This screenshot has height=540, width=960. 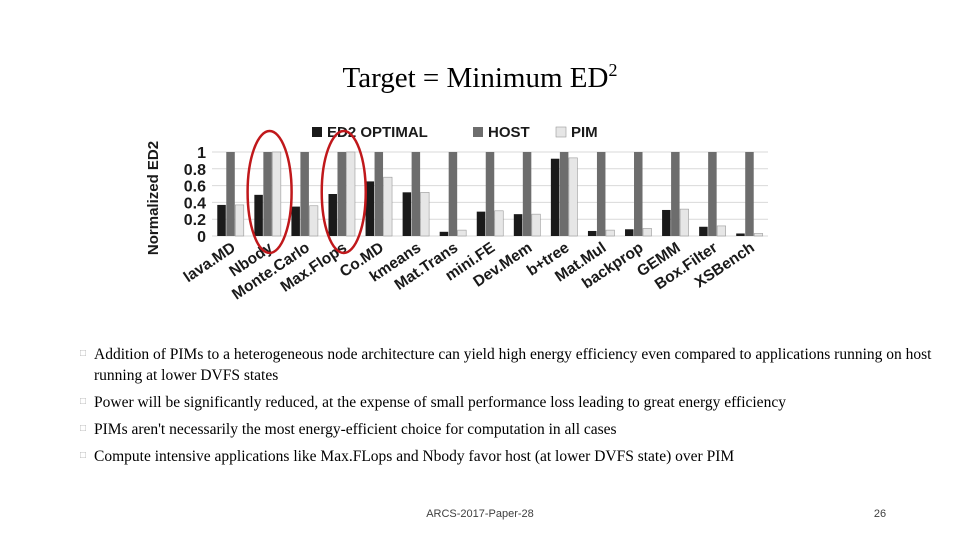 I want to click on y-tick-label: 0, so click(x=201, y=237).